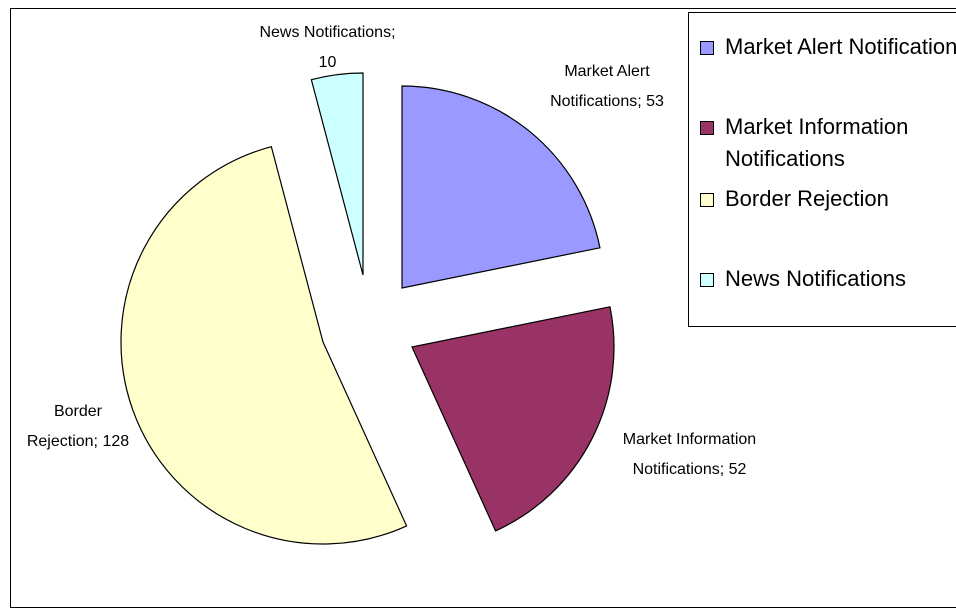 This screenshot has height=608, width=956. I want to click on legend-label: Market Information Notifications, so click(817, 142).